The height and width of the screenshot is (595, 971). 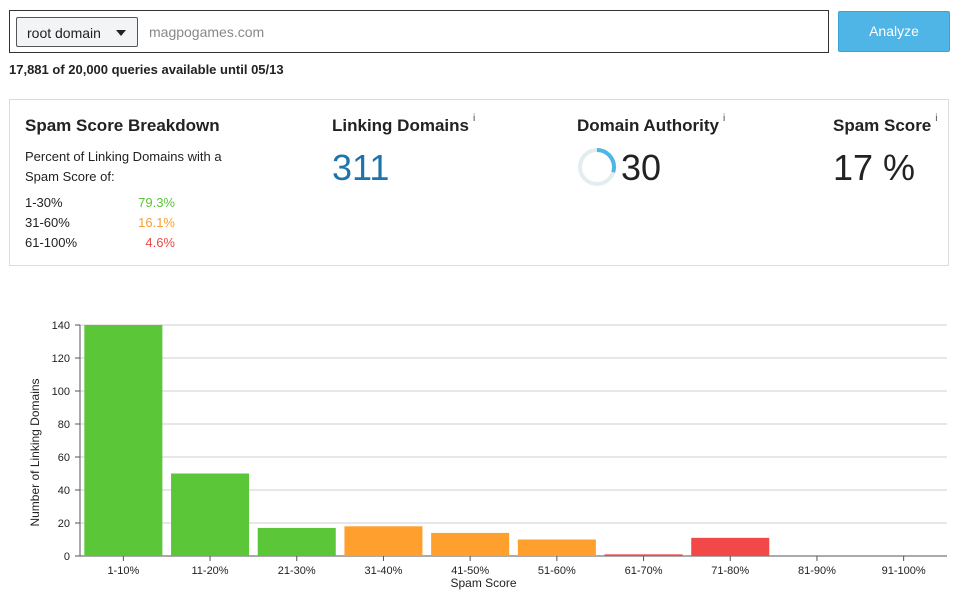 What do you see at coordinates (904, 571) in the screenshot?
I see `x-tick-label: 91-100%` at bounding box center [904, 571].